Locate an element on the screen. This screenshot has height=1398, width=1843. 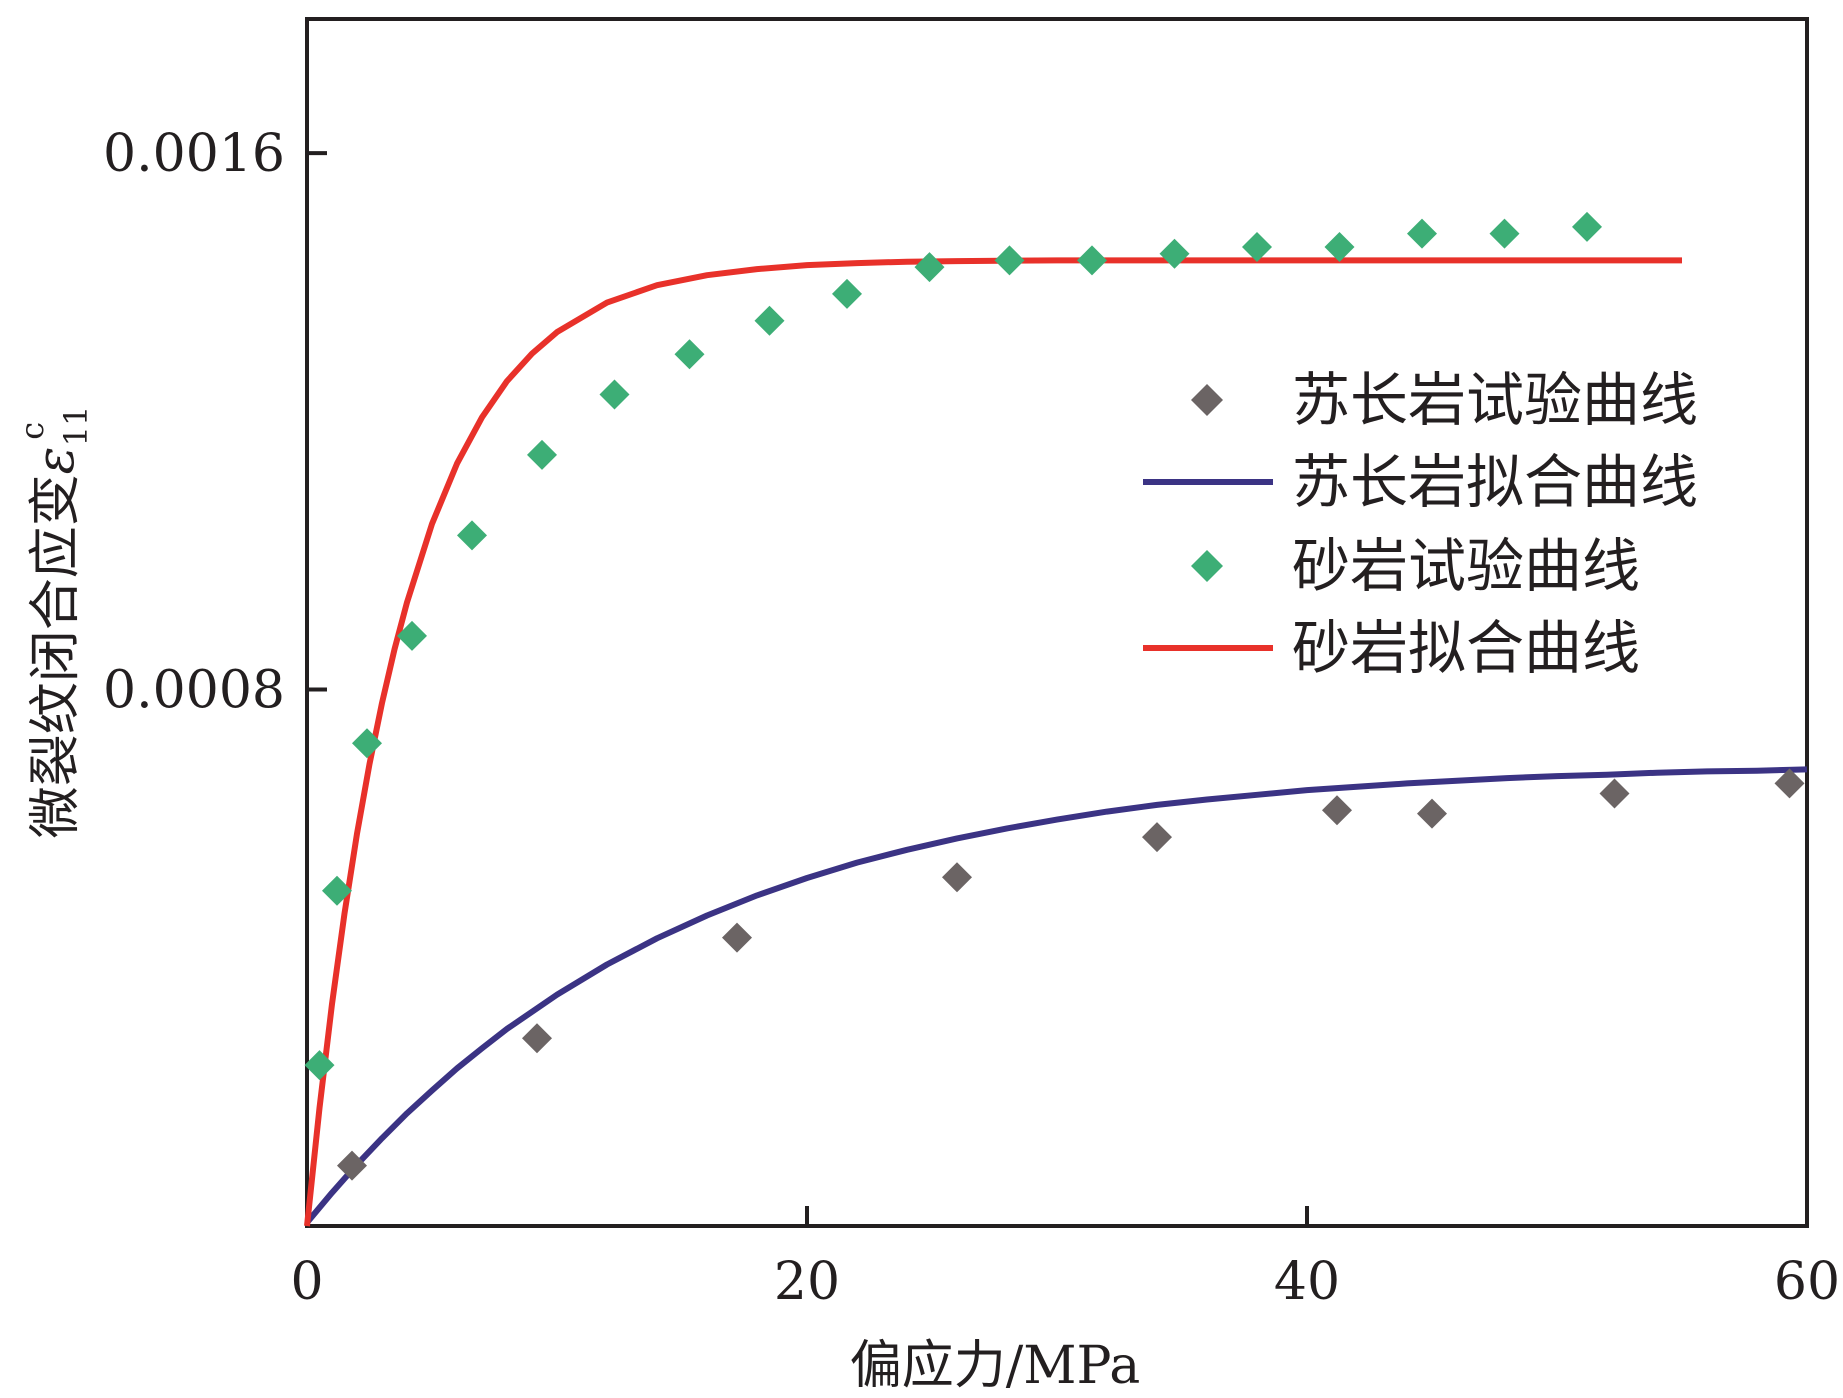
legend-label: 砂岩拟合曲线 is located at coordinates (1466, 648).